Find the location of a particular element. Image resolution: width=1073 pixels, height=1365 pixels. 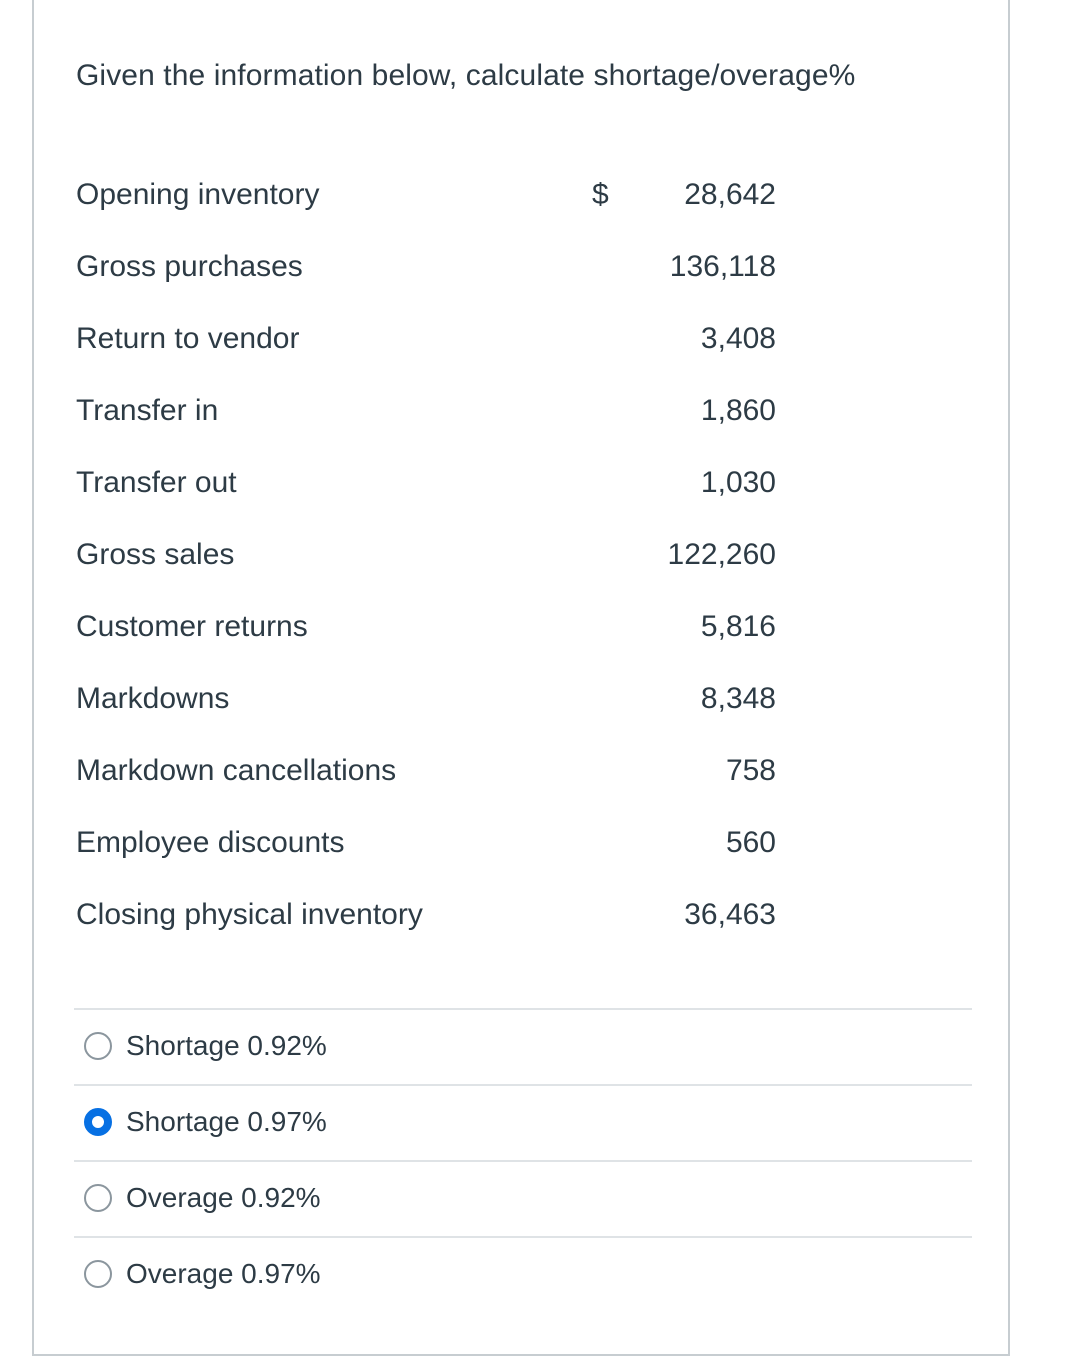

row-value: 758 is located at coordinates (750, 770).